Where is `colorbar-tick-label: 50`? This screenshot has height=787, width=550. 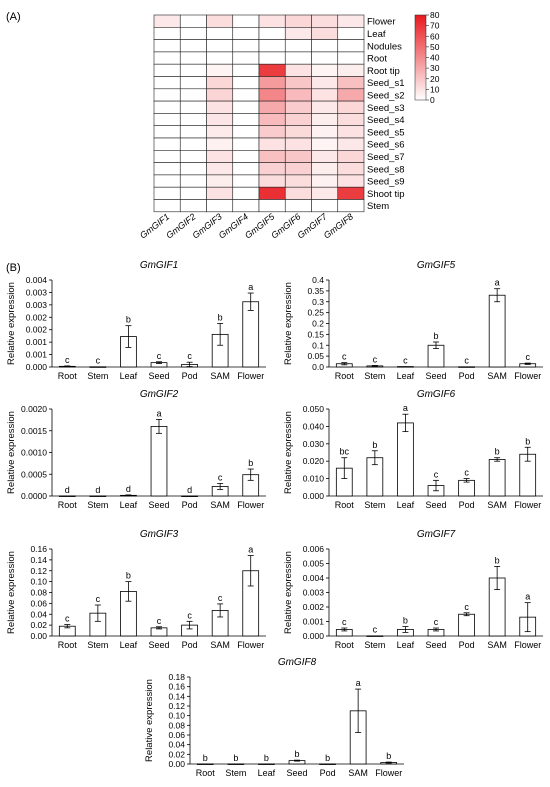 colorbar-tick-label: 50 is located at coordinates (435, 47).